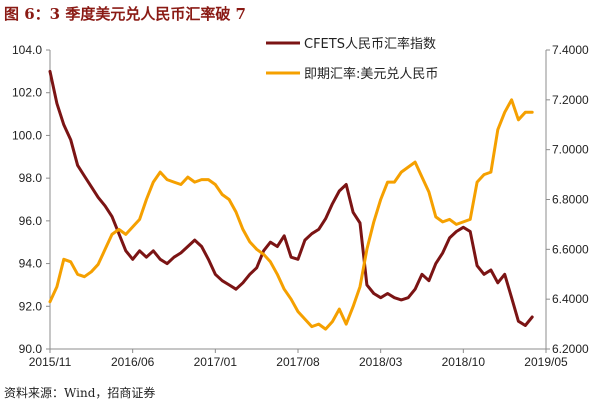 The height and width of the screenshot is (404, 600). What do you see at coordinates (570, 50) in the screenshot?
I see `right-tick-label: 7.4000` at bounding box center [570, 50].